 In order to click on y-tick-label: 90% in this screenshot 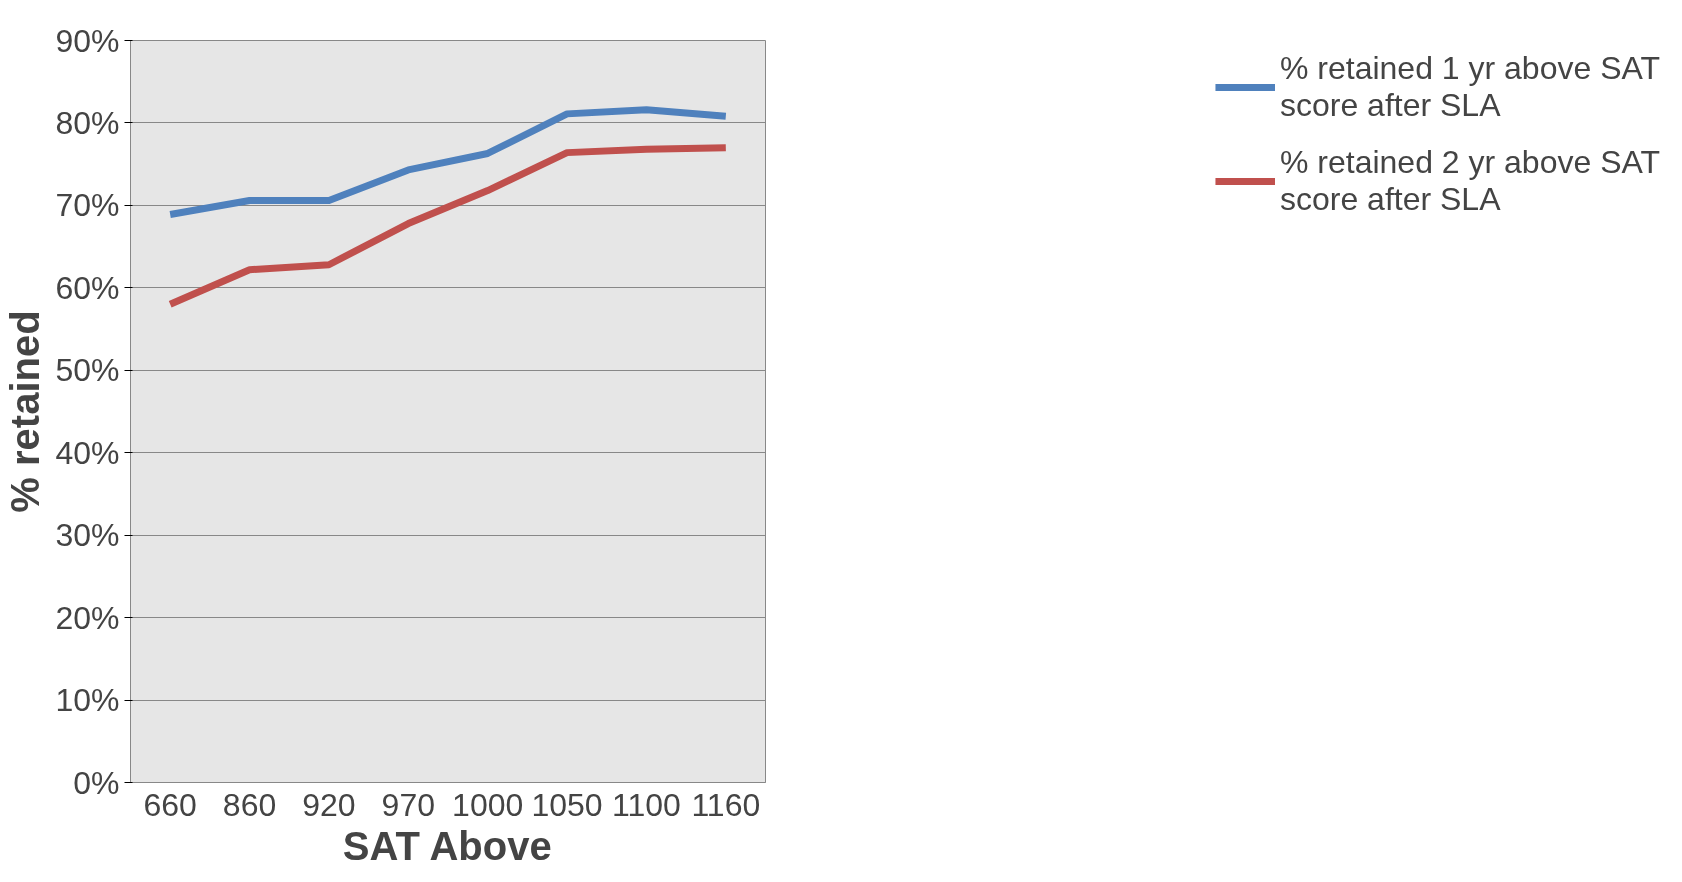, I will do `click(87, 40)`.